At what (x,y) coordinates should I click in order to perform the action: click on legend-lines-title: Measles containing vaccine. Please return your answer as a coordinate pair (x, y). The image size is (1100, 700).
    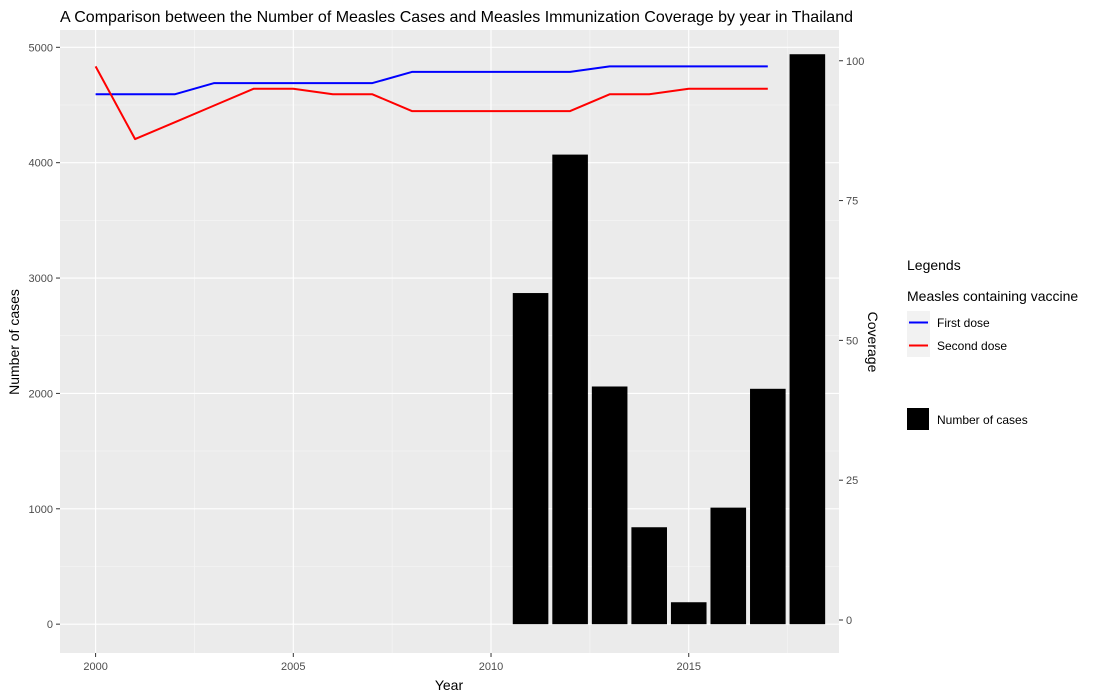
    Looking at the image, I should click on (992, 296).